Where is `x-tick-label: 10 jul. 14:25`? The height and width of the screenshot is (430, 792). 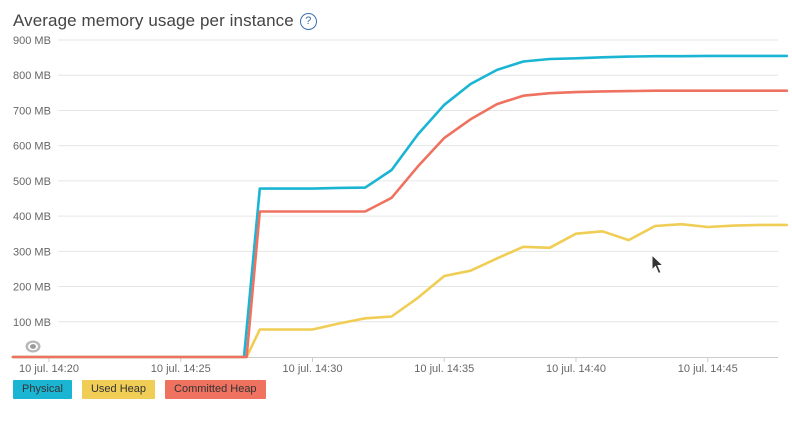 x-tick-label: 10 jul. 14:25 is located at coordinates (181, 369).